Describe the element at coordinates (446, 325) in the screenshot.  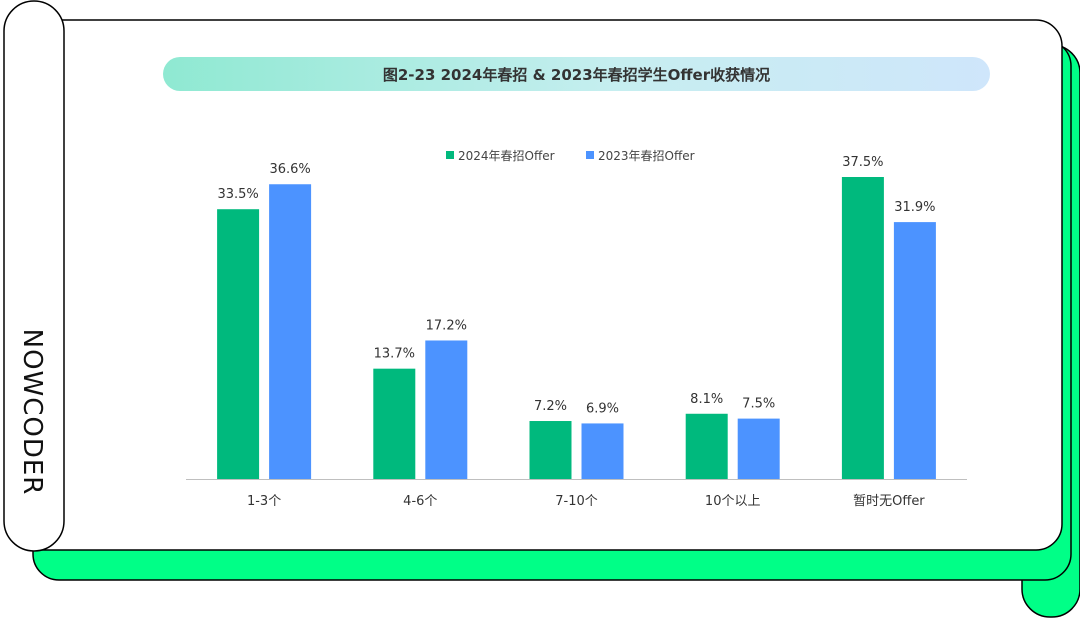
I see `data-label: 17.2%` at that location.